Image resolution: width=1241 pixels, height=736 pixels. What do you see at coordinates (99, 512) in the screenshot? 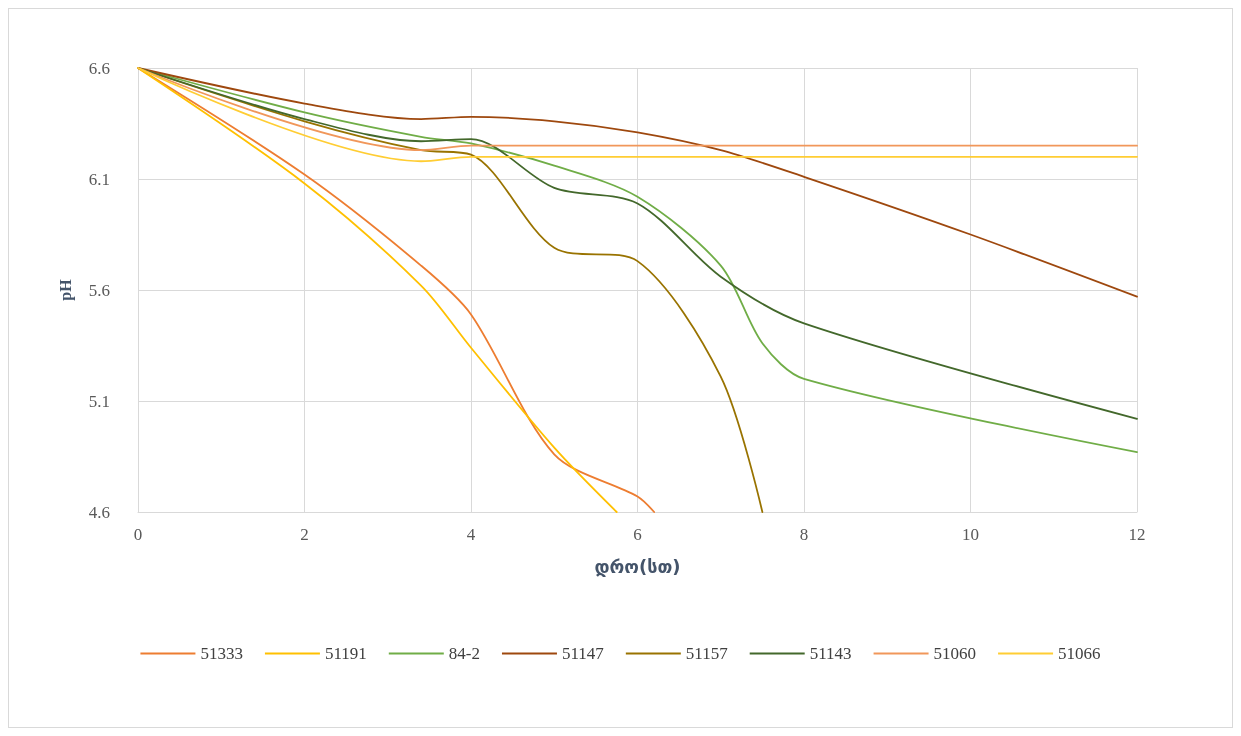
I see `y-tick-label: 4.6` at bounding box center [99, 512].